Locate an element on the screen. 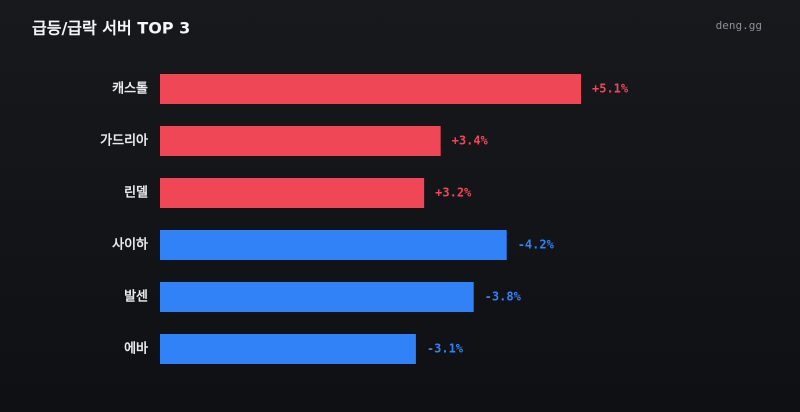 The width and height of the screenshot is (800, 412). category-label: 발센 is located at coordinates (136, 297).